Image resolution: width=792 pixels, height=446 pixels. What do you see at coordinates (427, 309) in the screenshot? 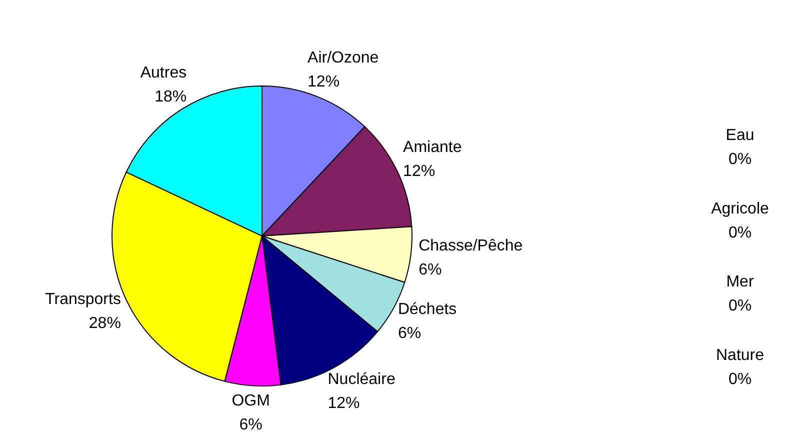
I see `slice-label: Déchets` at bounding box center [427, 309].